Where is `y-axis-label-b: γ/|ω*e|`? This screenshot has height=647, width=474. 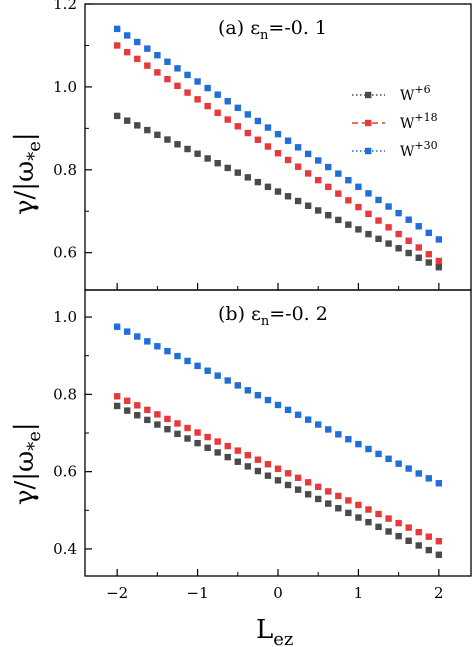 y-axis-label-b: γ/|ω*e| is located at coordinates (27, 463).